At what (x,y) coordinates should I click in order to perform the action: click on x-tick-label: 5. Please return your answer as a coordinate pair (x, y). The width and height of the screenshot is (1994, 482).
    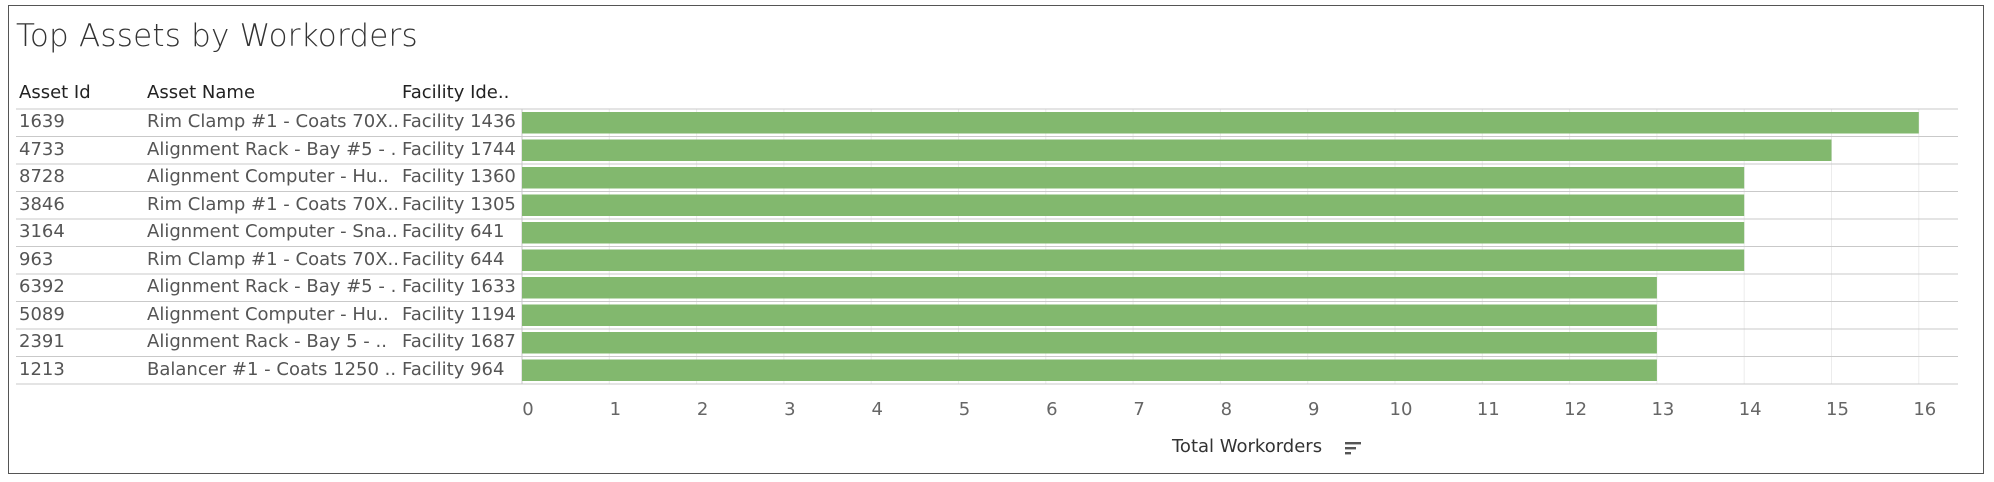
    Looking at the image, I should click on (964, 409).